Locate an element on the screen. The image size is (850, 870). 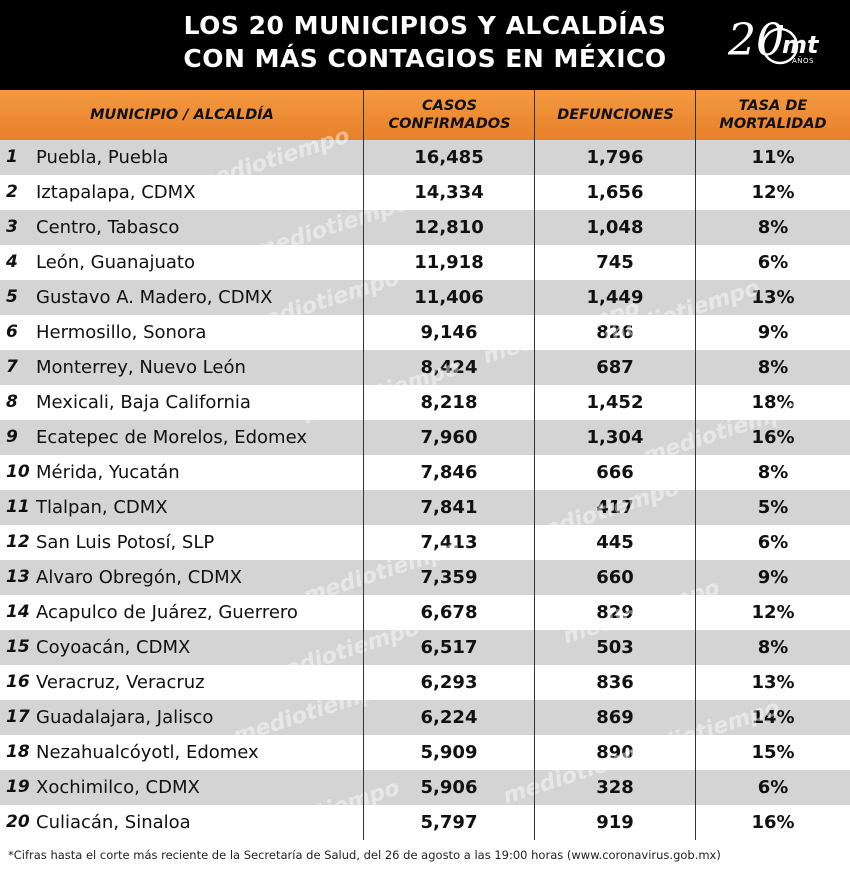
row-rank: 13 is located at coordinates (18, 577).